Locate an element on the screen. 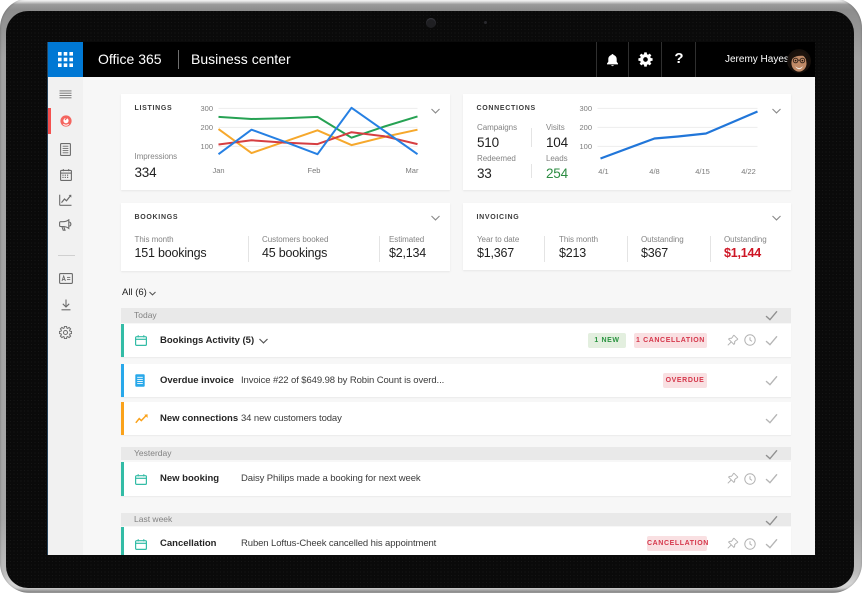 The image size is (862, 595). svg-text: 4/22 is located at coordinates (748, 171).